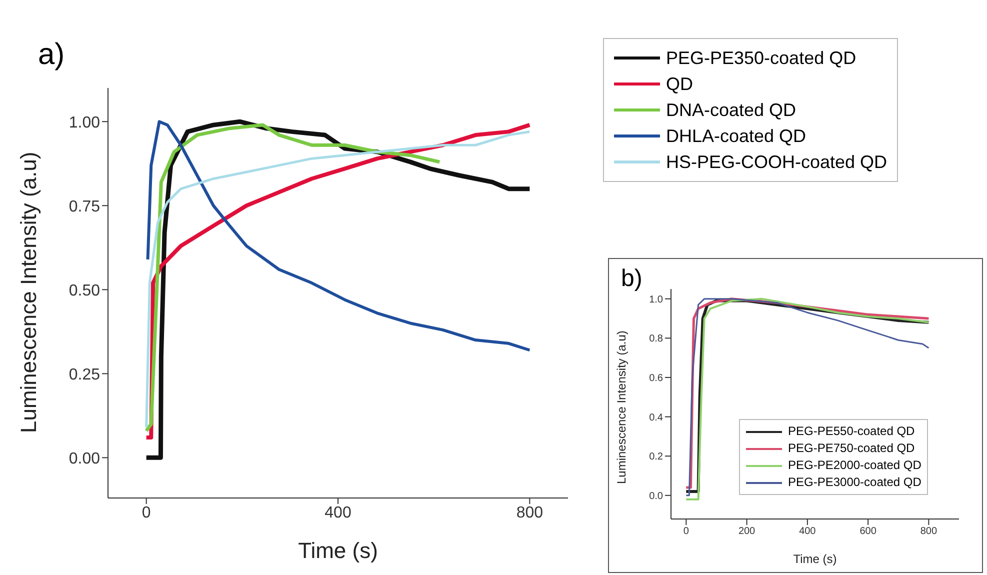 The height and width of the screenshot is (575, 987). Describe the element at coordinates (84, 459) in the screenshot. I see `y-tick-label: 0.00` at that location.